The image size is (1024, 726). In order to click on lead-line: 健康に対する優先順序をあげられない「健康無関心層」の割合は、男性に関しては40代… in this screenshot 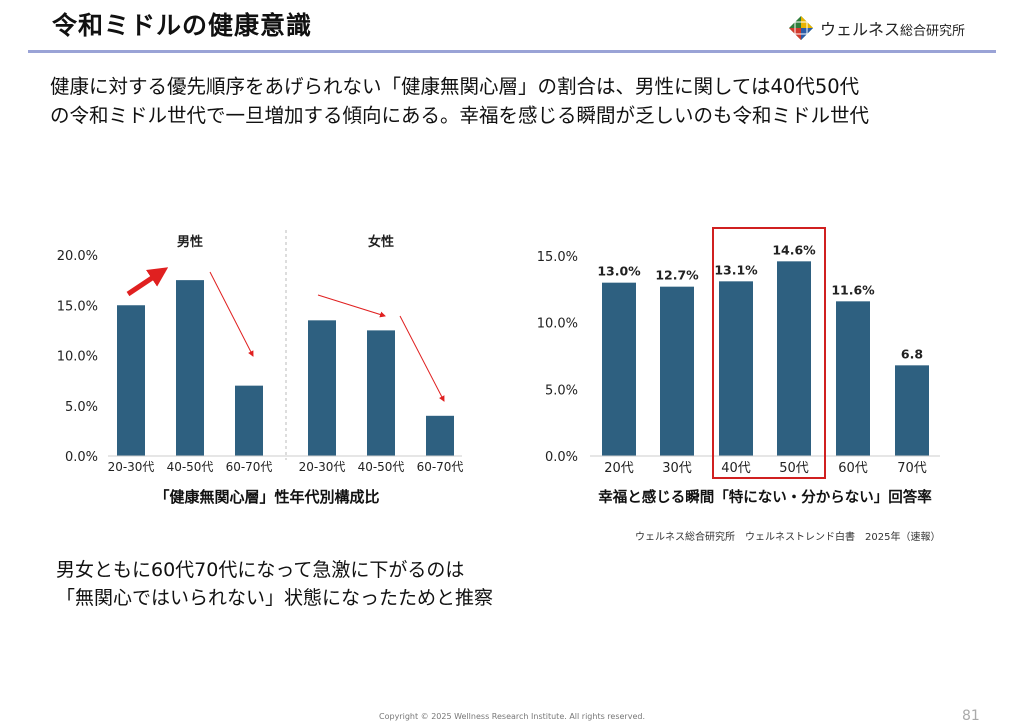, I will do `click(455, 86)`.